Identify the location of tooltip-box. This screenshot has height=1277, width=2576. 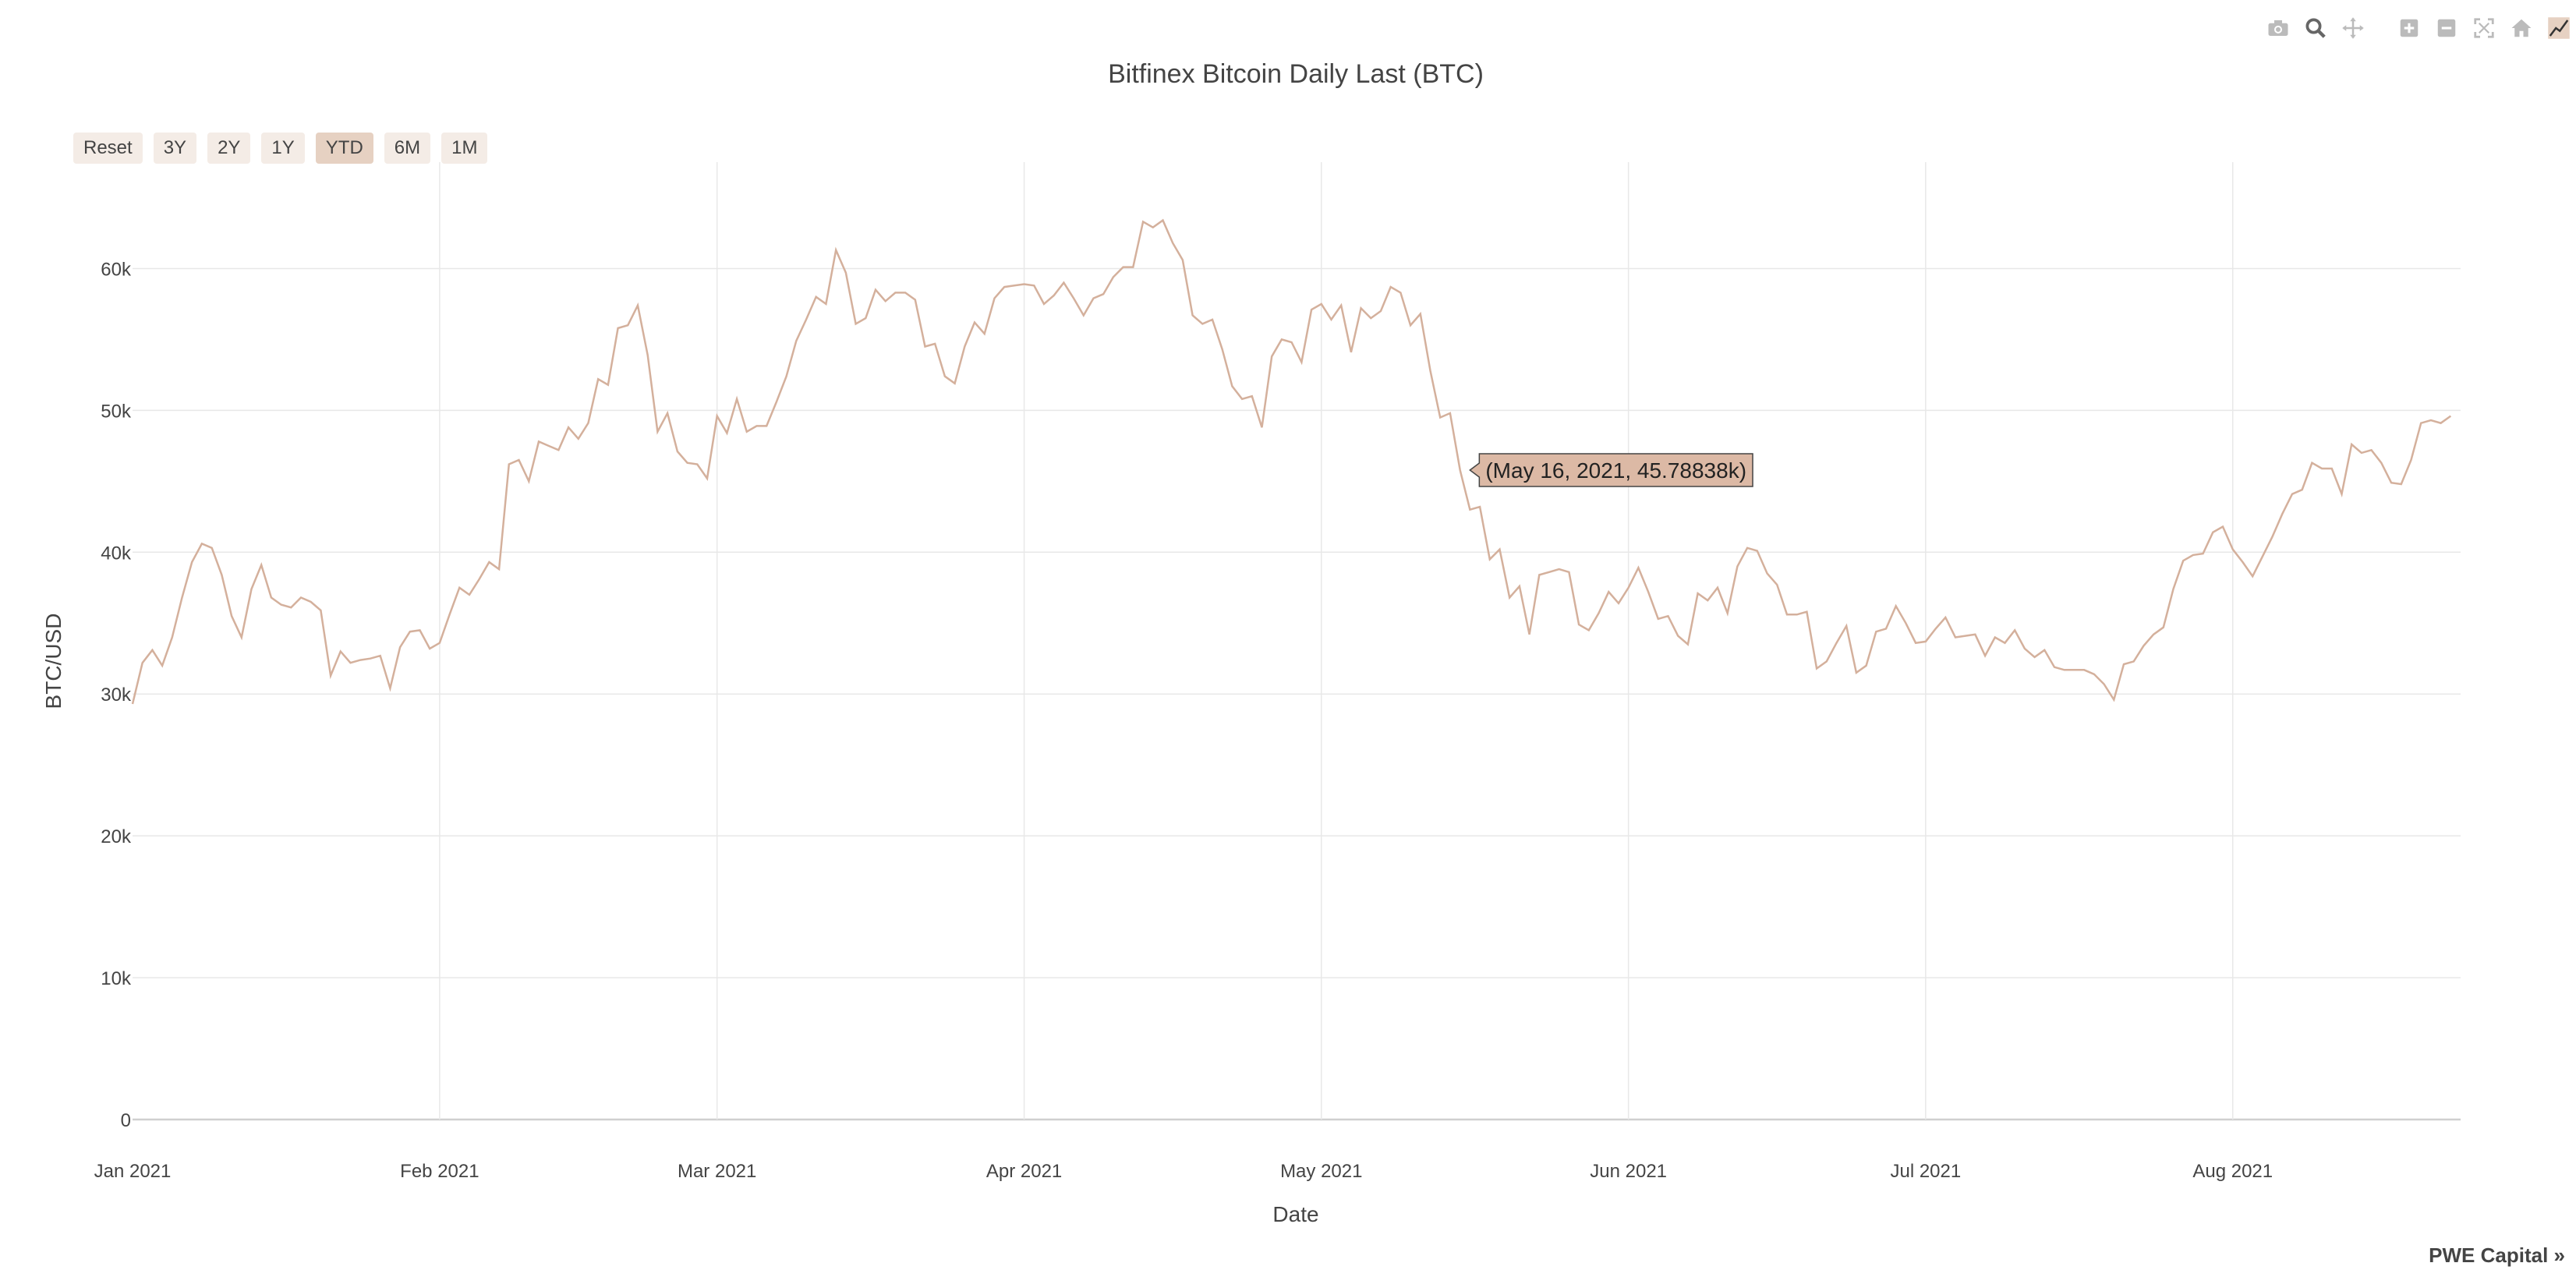
(1611, 470).